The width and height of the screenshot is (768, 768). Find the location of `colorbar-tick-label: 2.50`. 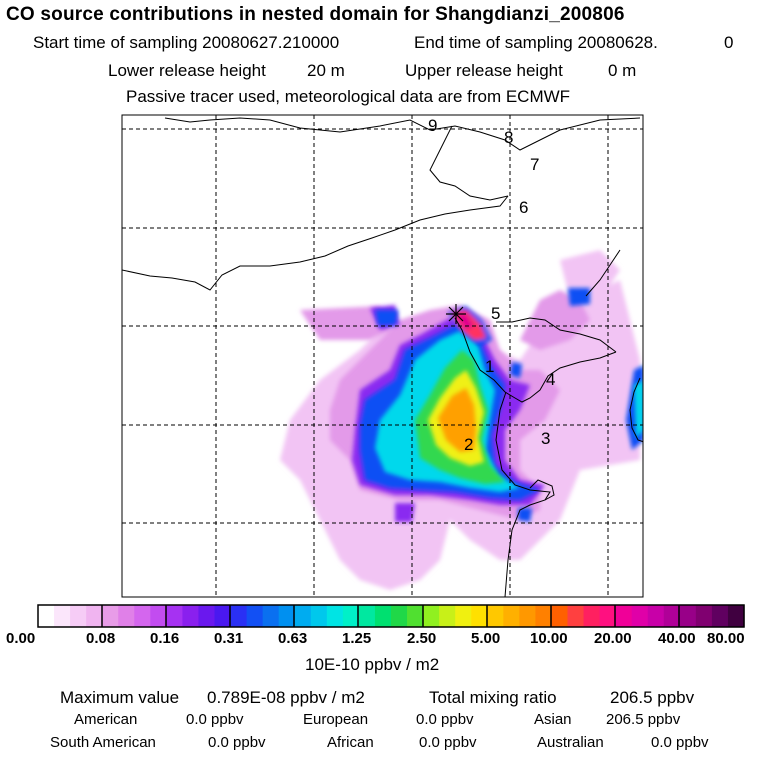

colorbar-tick-label: 2.50 is located at coordinates (422, 638).